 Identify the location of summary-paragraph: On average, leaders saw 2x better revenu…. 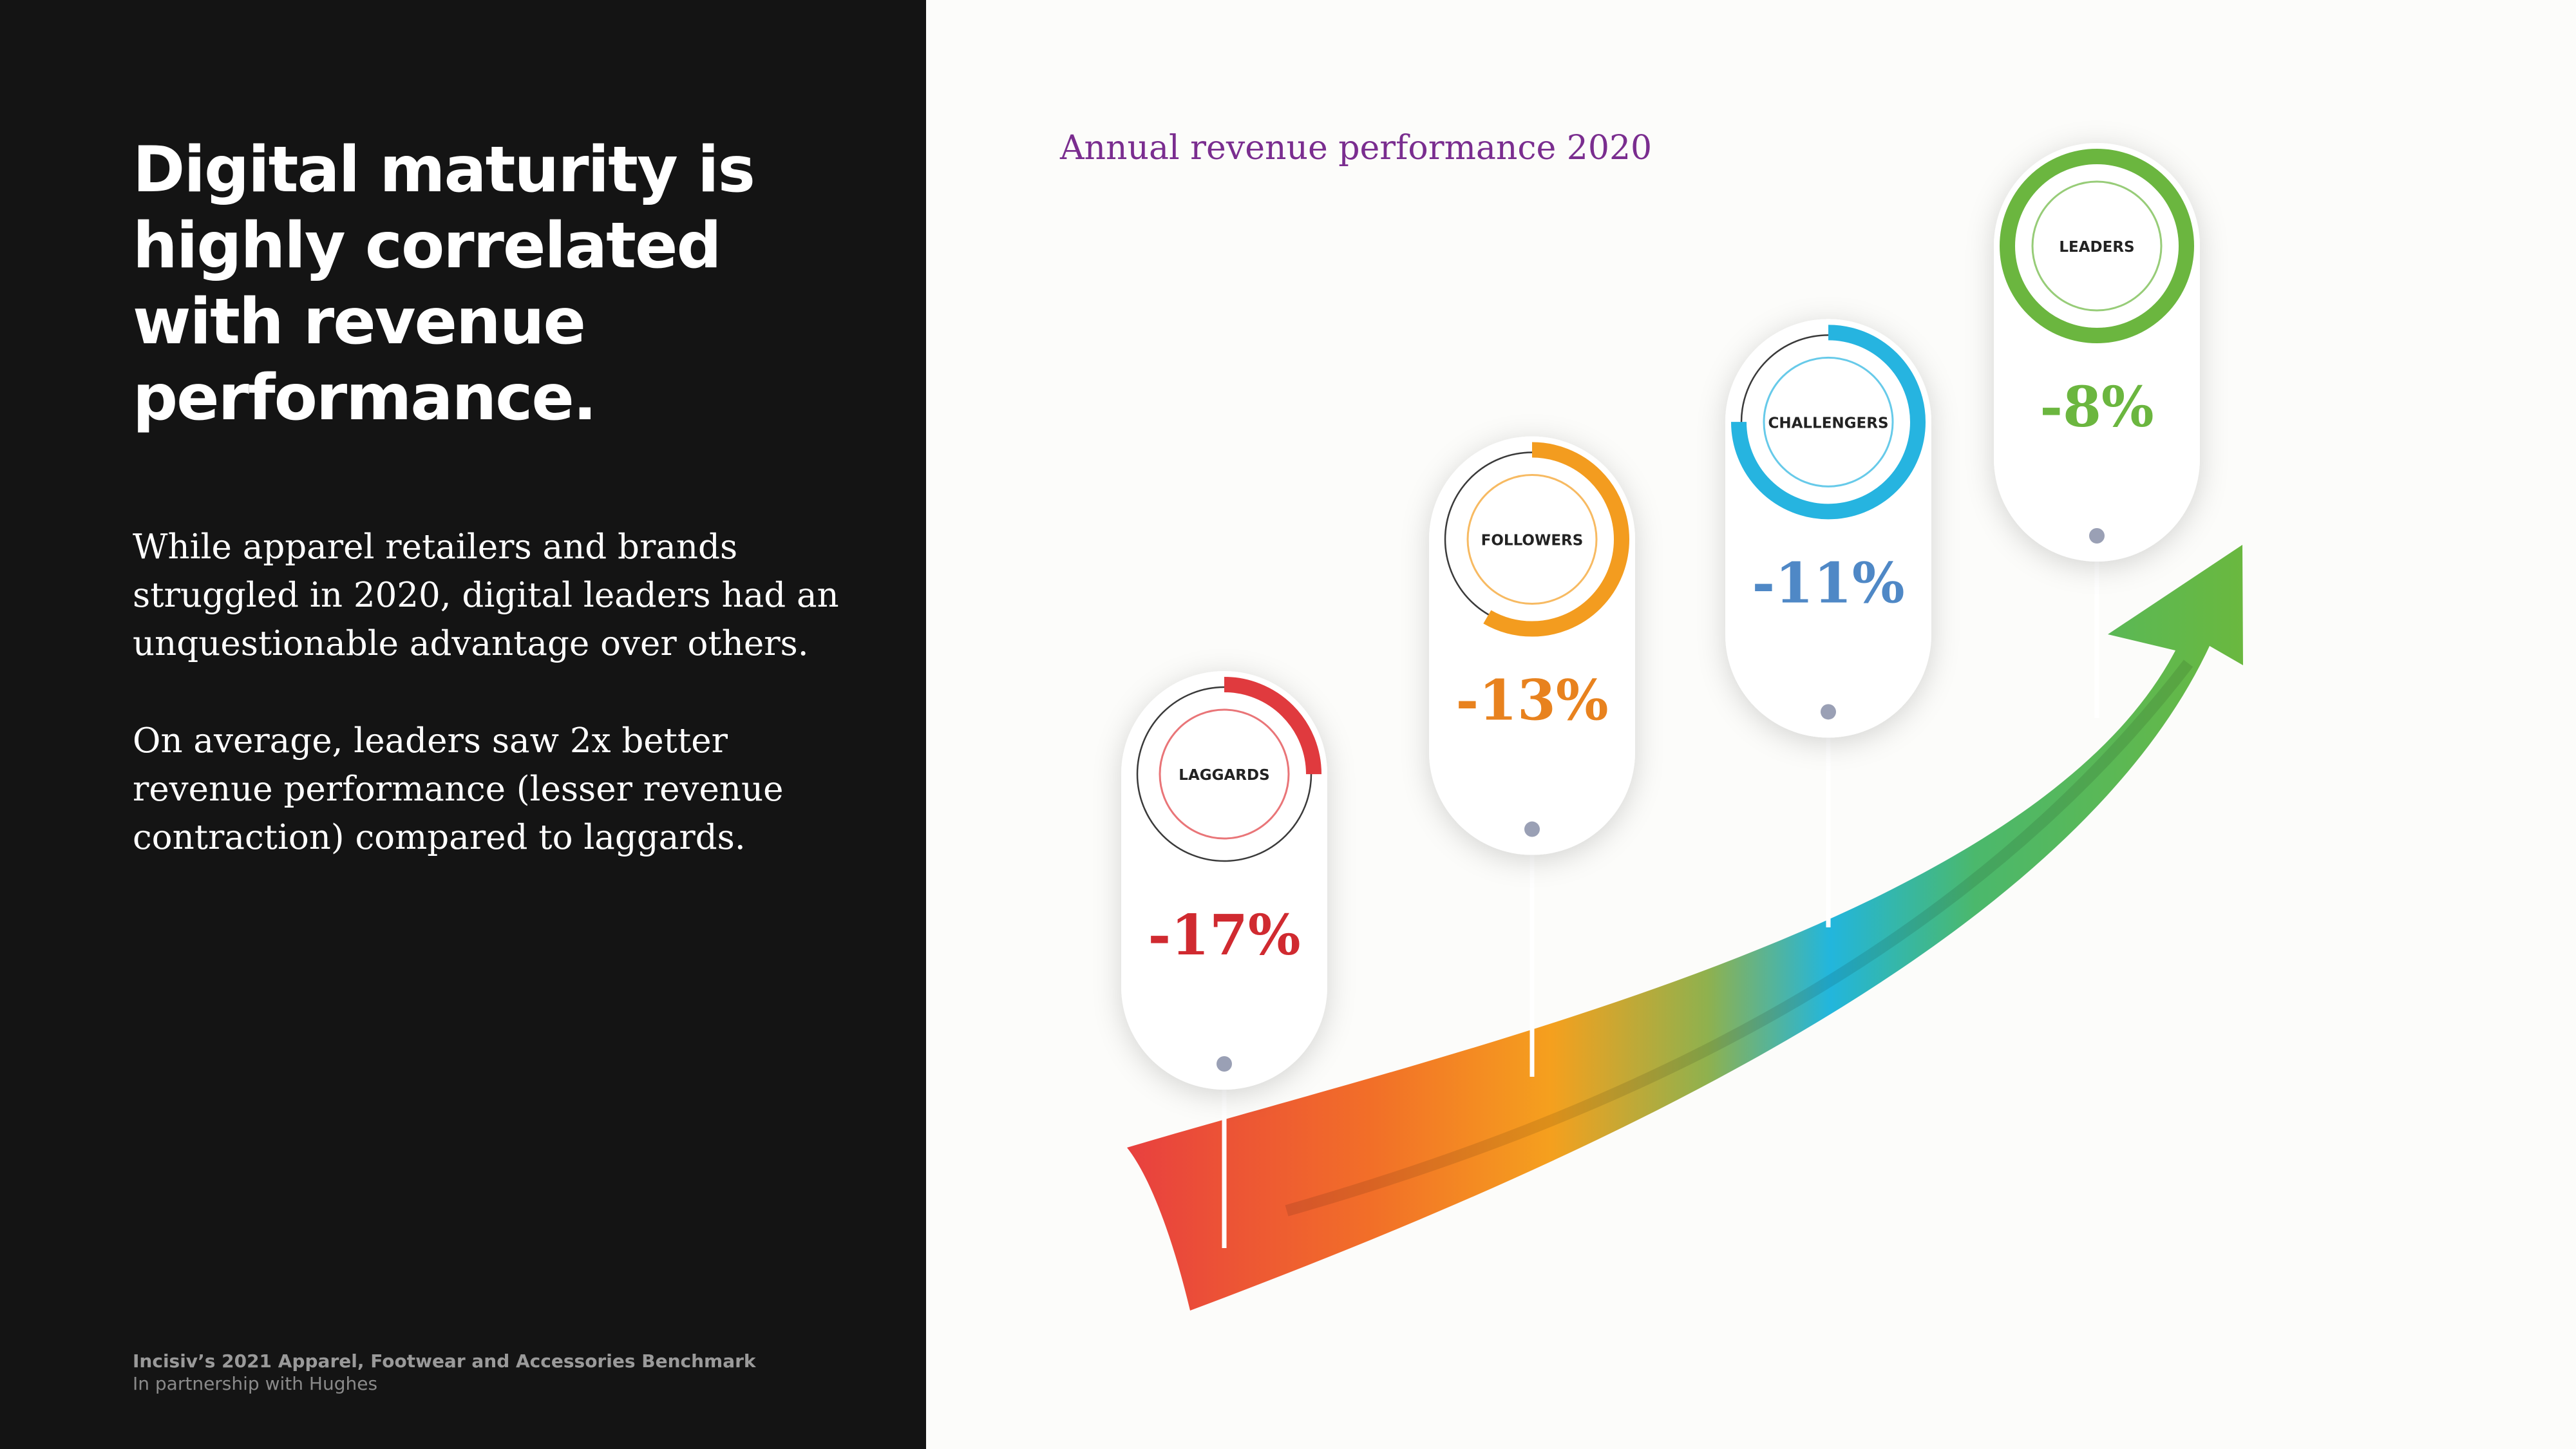
(459, 789).